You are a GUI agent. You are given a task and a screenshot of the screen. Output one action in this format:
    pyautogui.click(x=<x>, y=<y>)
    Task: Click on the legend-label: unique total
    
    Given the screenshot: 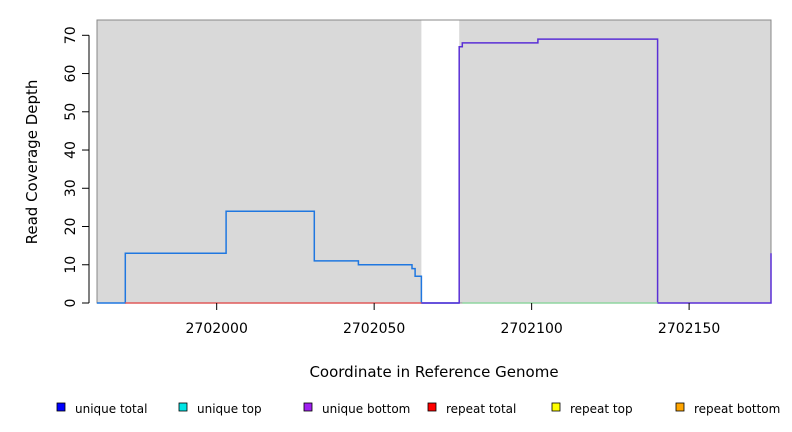 What is the action you would take?
    pyautogui.click(x=111, y=409)
    